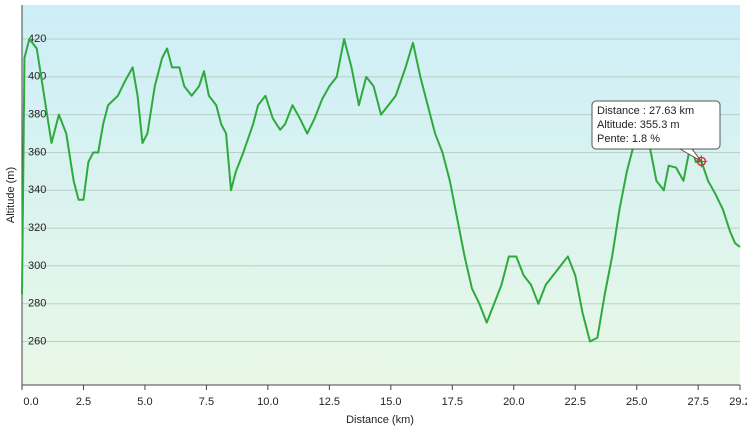 This screenshot has height=433, width=747. Describe the element at coordinates (37, 228) in the screenshot. I see `y-tick-label: 320` at that location.